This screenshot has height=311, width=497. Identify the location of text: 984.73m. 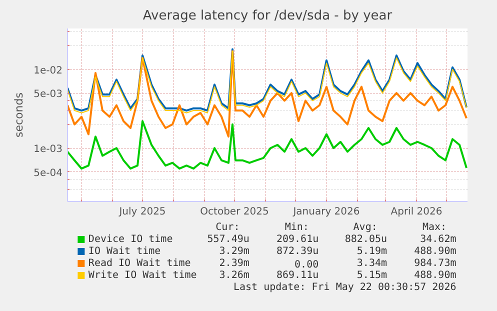
(435, 263).